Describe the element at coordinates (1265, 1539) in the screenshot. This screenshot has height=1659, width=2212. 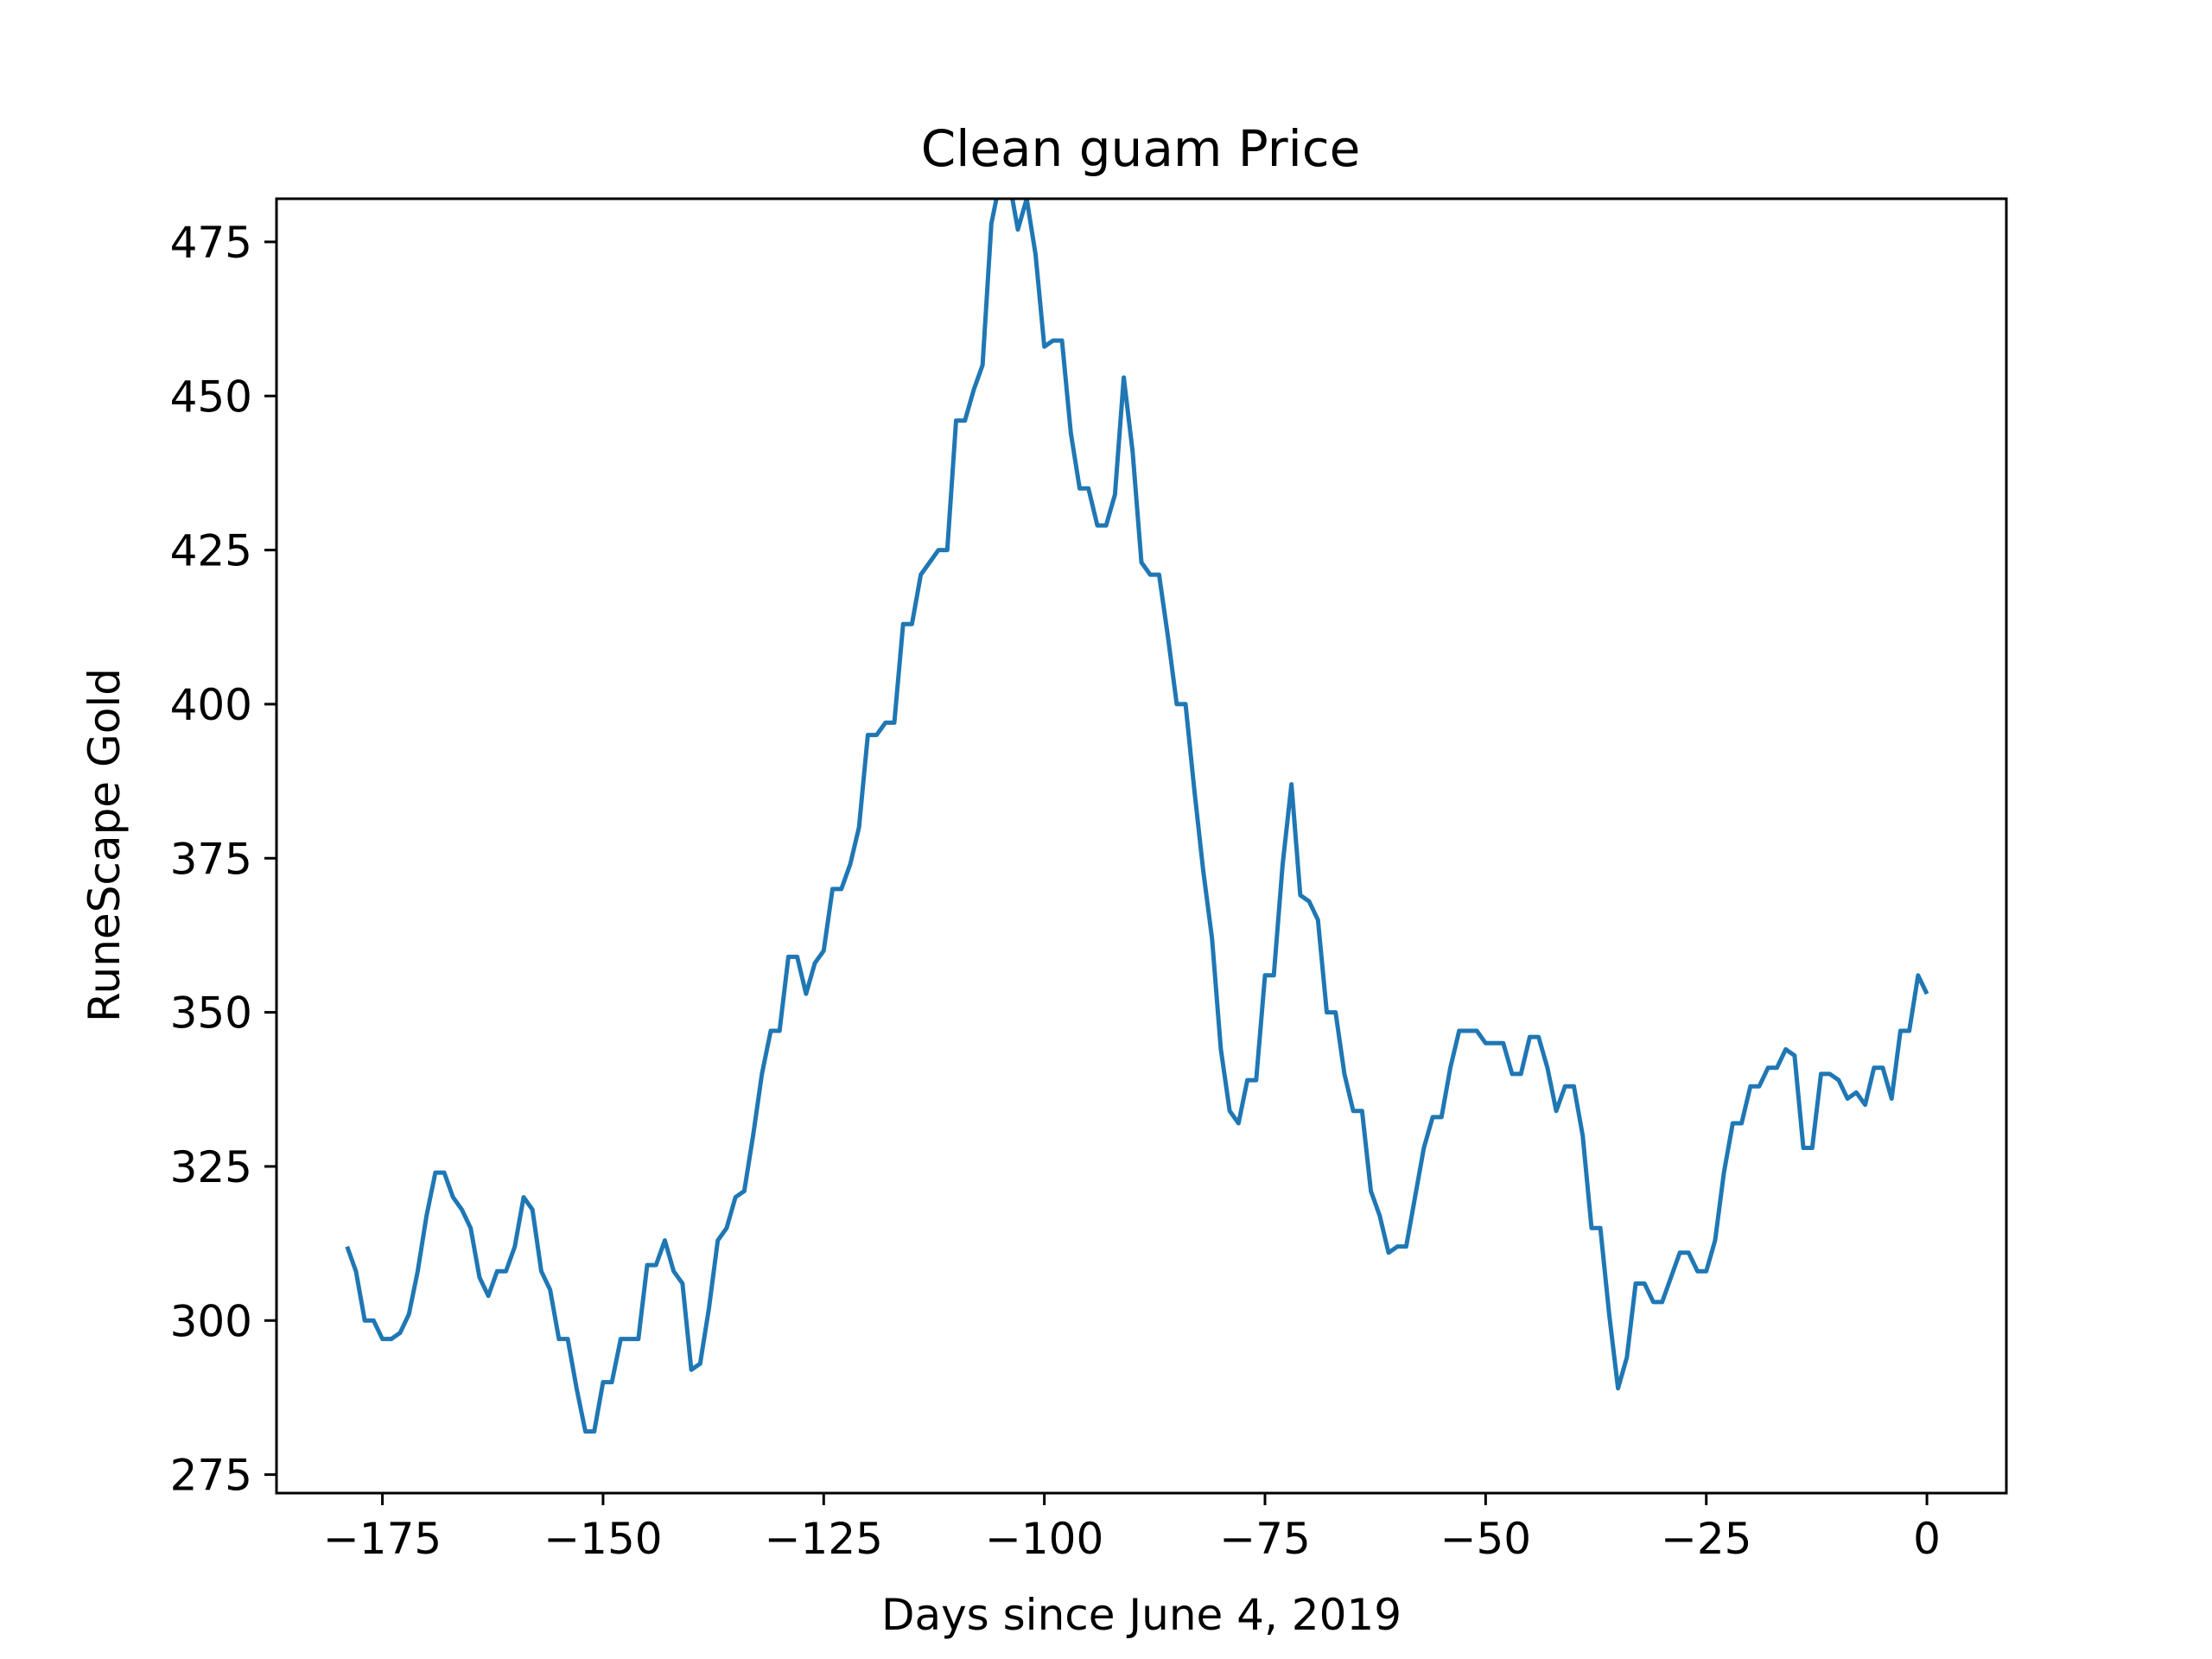
I see `x-tick-label: −75` at that location.